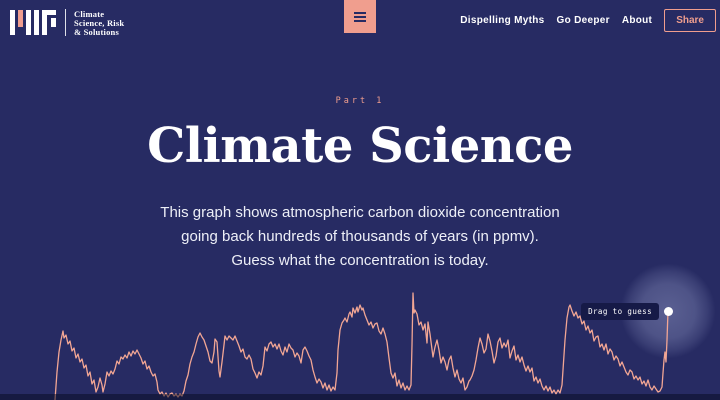 This screenshot has height=400, width=720. I want to click on site-title: Climate Science, Risk & Solutions, so click(99, 22).